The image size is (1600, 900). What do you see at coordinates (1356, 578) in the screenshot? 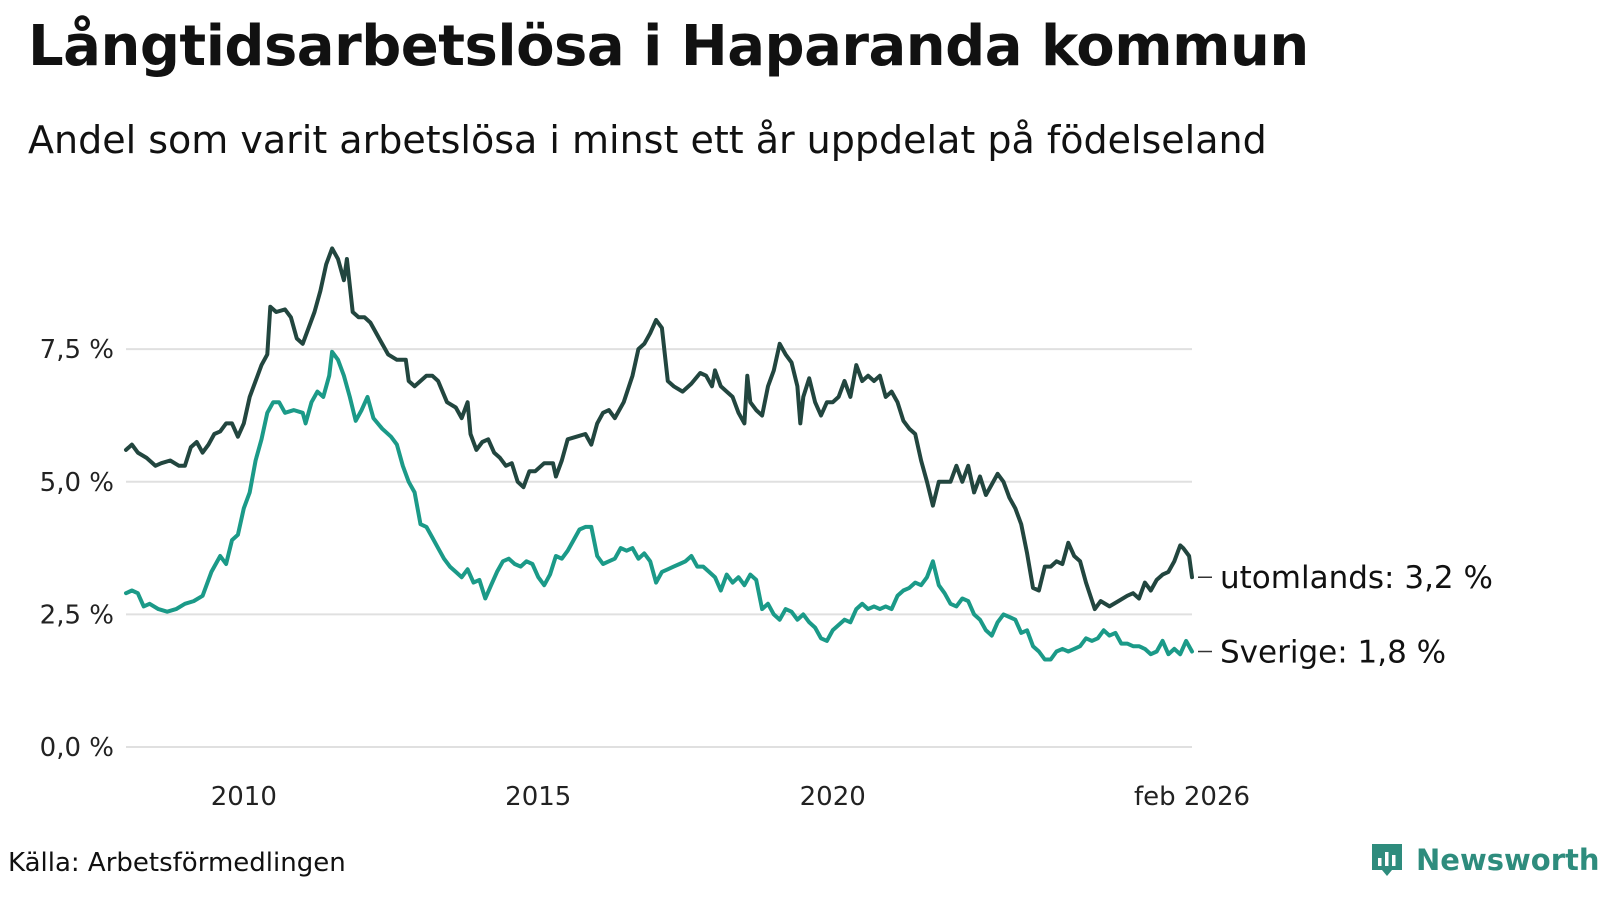
I see `series-end-label-utomlands: utomlands: 3,2 %` at bounding box center [1356, 578].